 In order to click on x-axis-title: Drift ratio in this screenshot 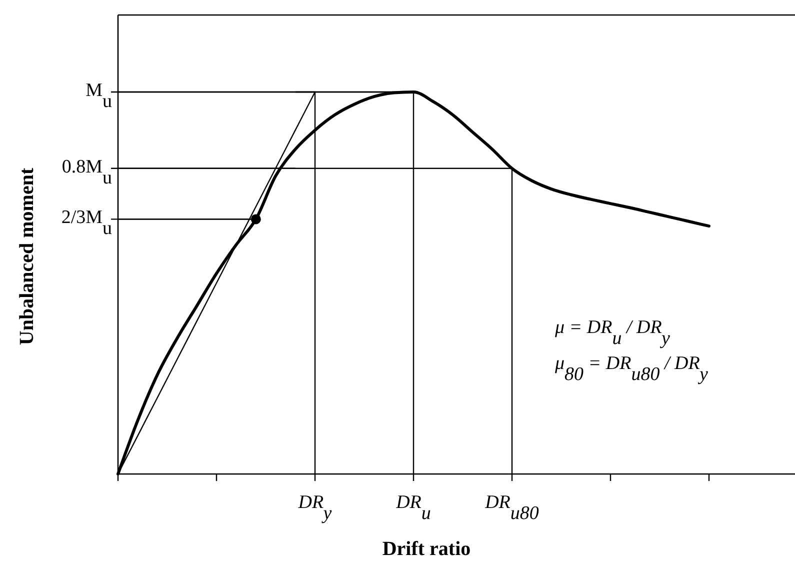, I will do `click(426, 549)`.